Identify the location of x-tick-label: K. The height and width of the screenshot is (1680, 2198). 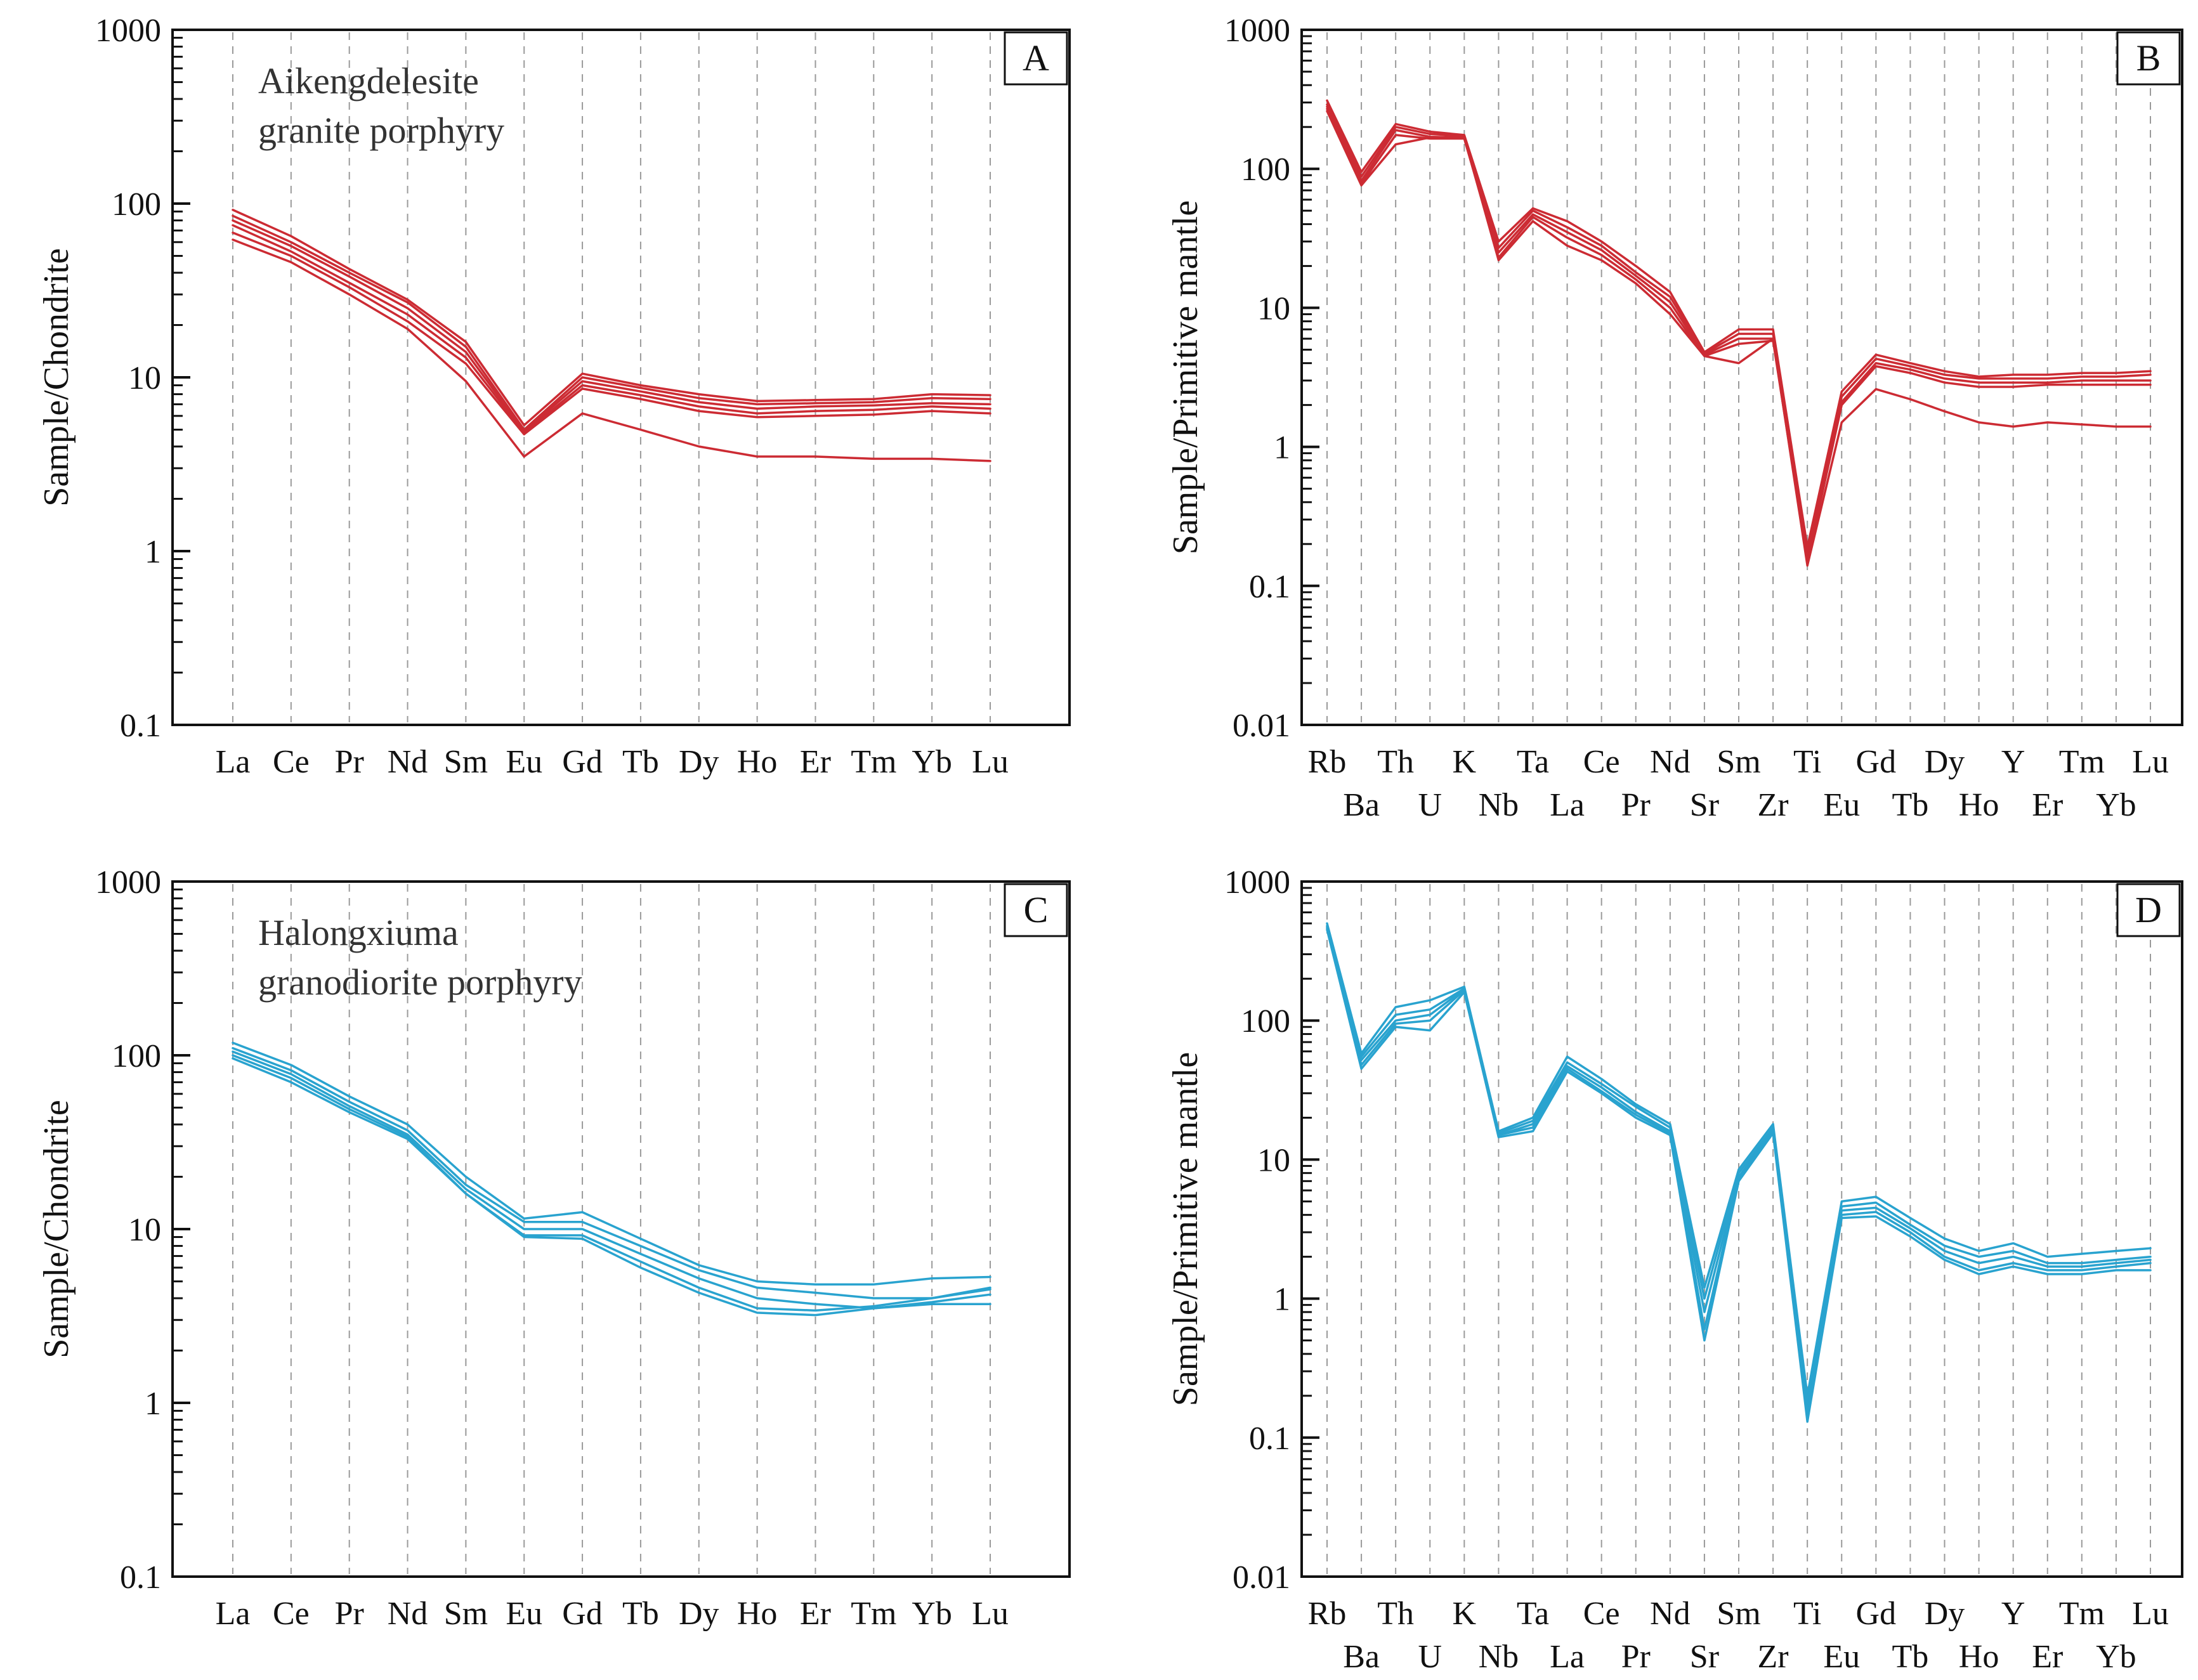
(1465, 1614).